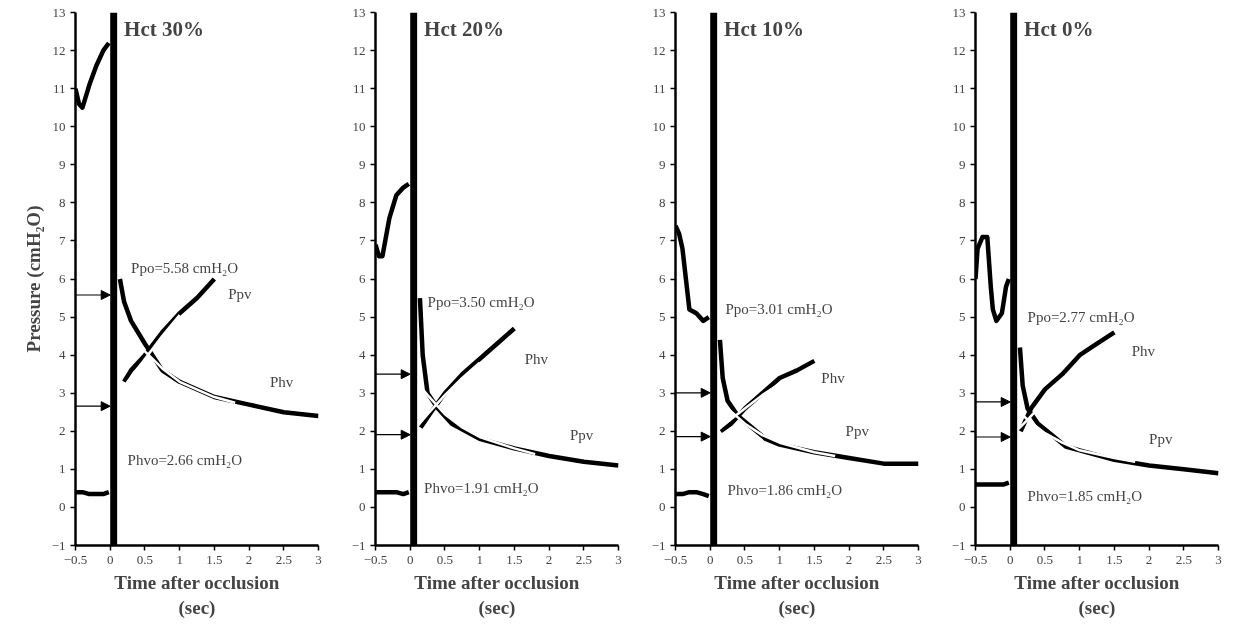 The image size is (1237, 636). Describe the element at coordinates (33, 279) in the screenshot. I see `y-axis-title: Pressure (cmH₂O)` at that location.